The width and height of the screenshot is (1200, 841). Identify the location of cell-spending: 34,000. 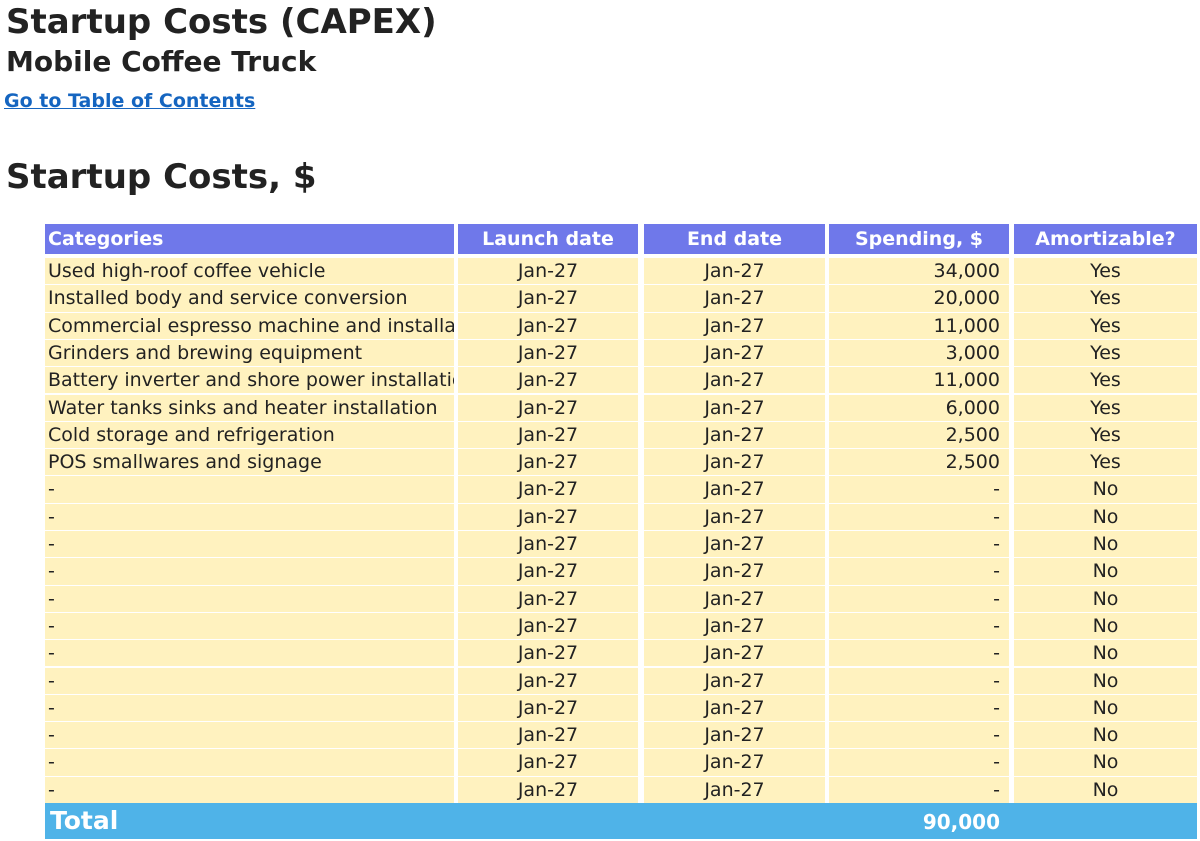
(919, 271).